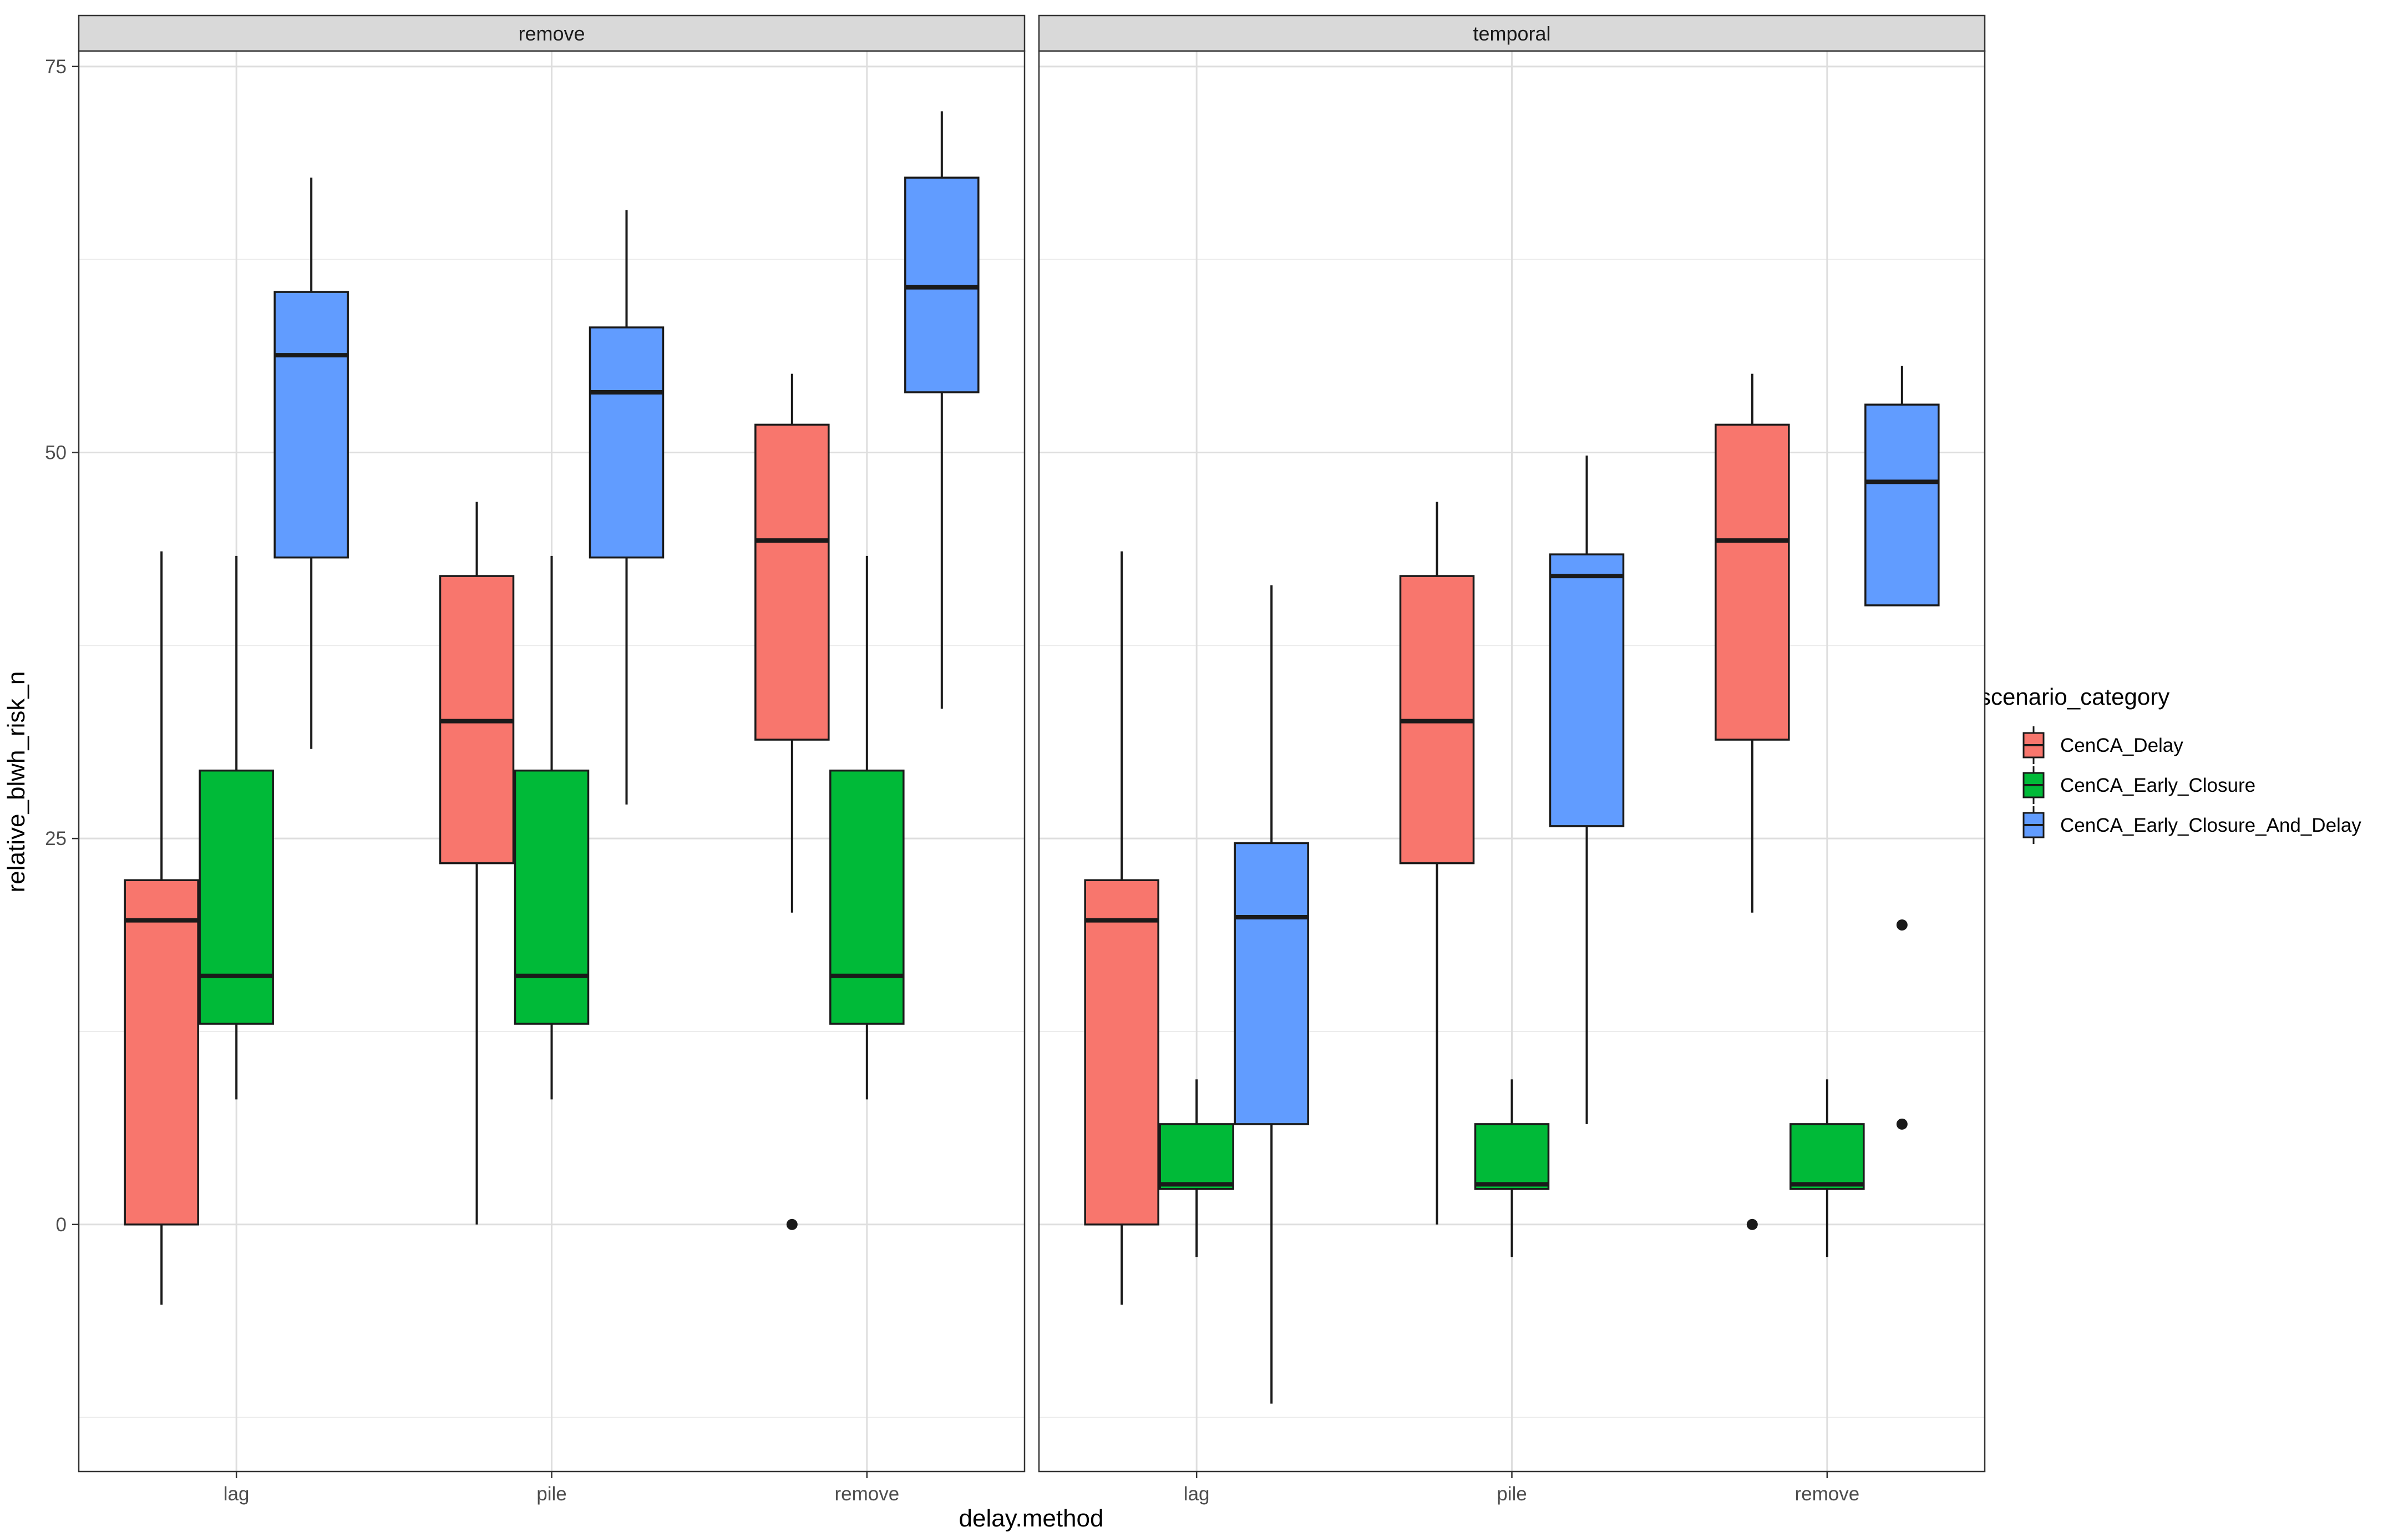 The height and width of the screenshot is (1537, 2408). What do you see at coordinates (62, 1225) in the screenshot?
I see `y-tick-label: 0` at bounding box center [62, 1225].